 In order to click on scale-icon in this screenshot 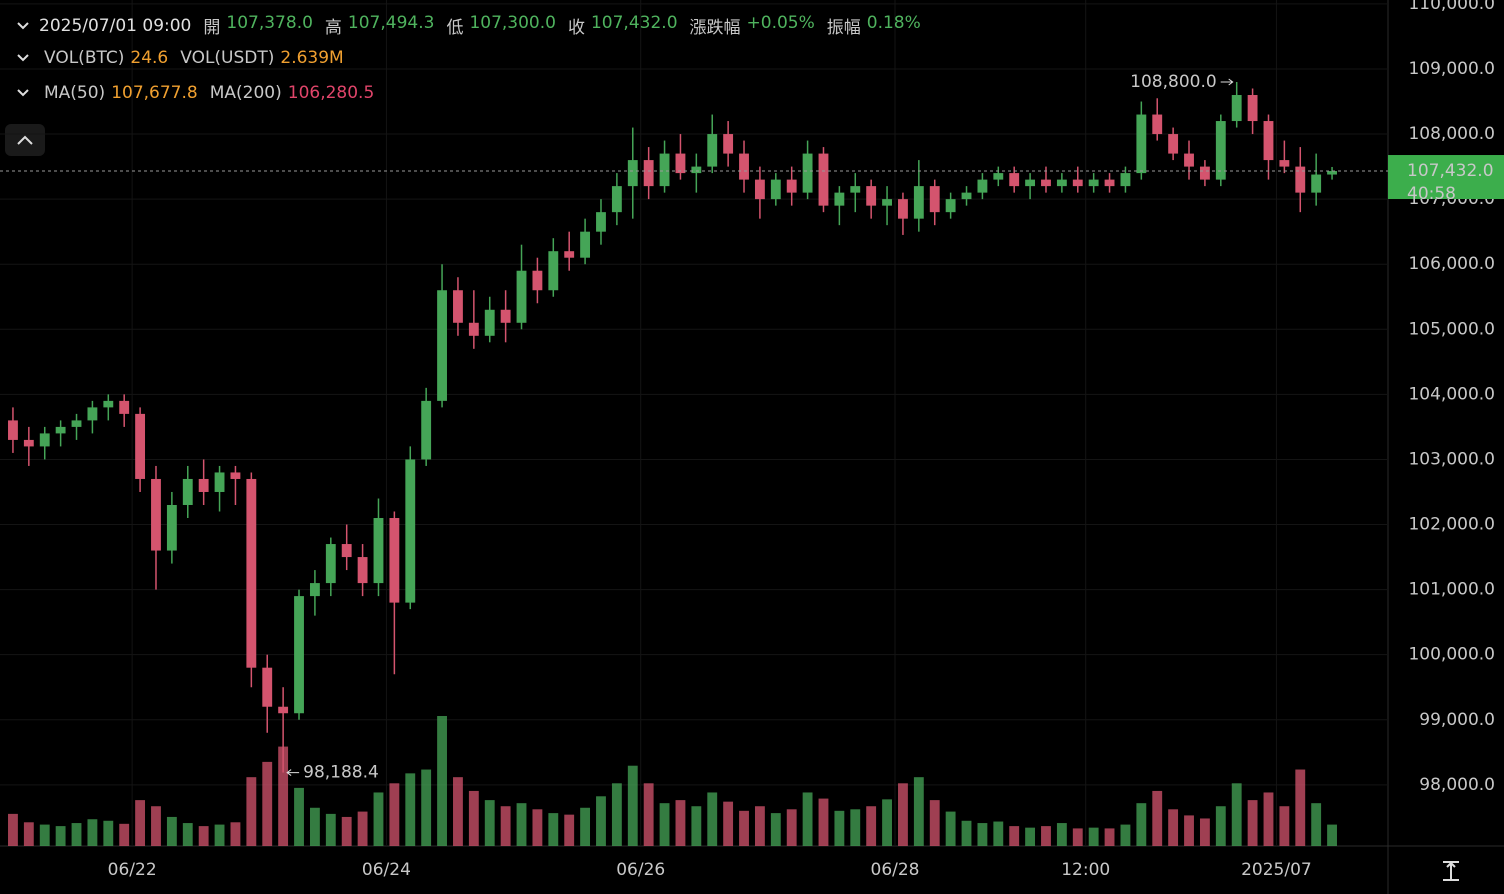, I will do `click(1451, 871)`.